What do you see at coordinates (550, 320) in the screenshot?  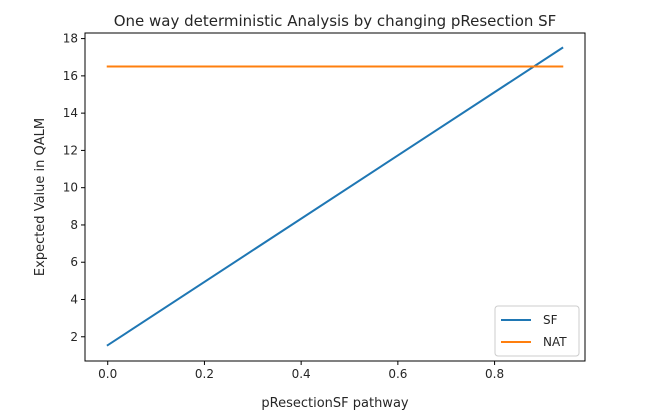 I see `legend-label-sf: SF` at bounding box center [550, 320].